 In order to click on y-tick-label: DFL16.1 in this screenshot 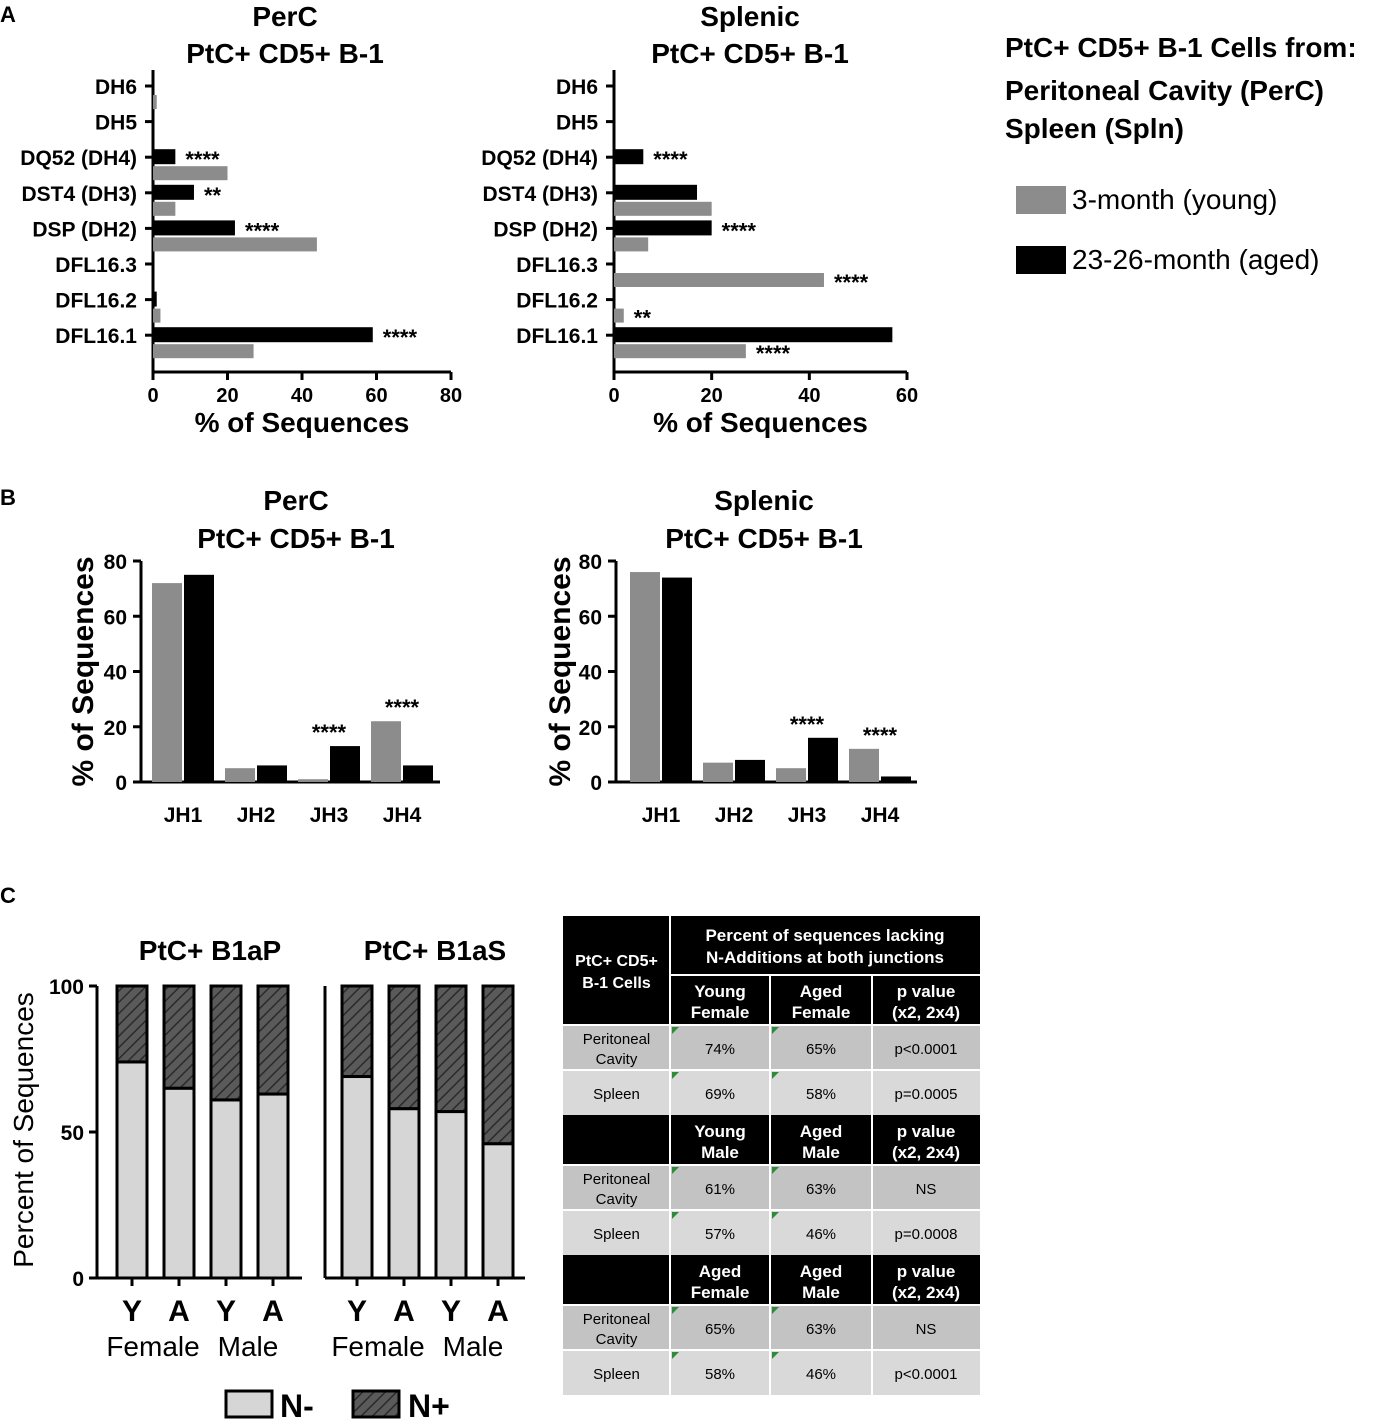, I will do `click(557, 336)`.